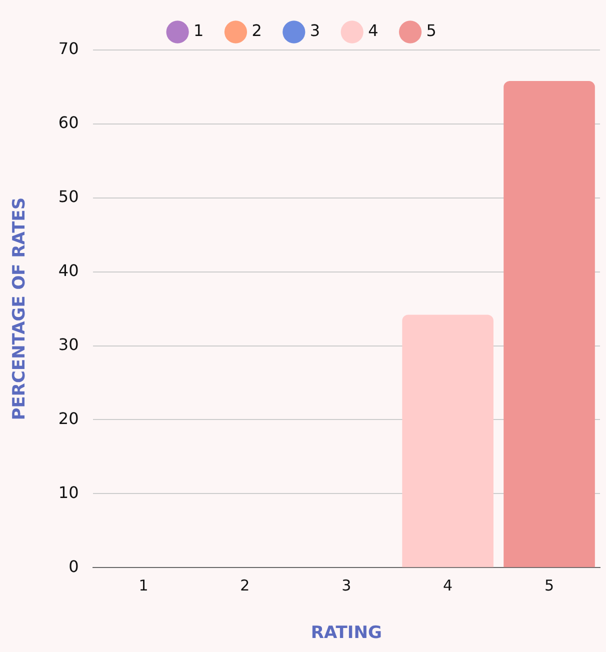 This screenshot has height=652, width=606. I want to click on y-axis-title: PERCENTAGE OF RATES, so click(20, 308).